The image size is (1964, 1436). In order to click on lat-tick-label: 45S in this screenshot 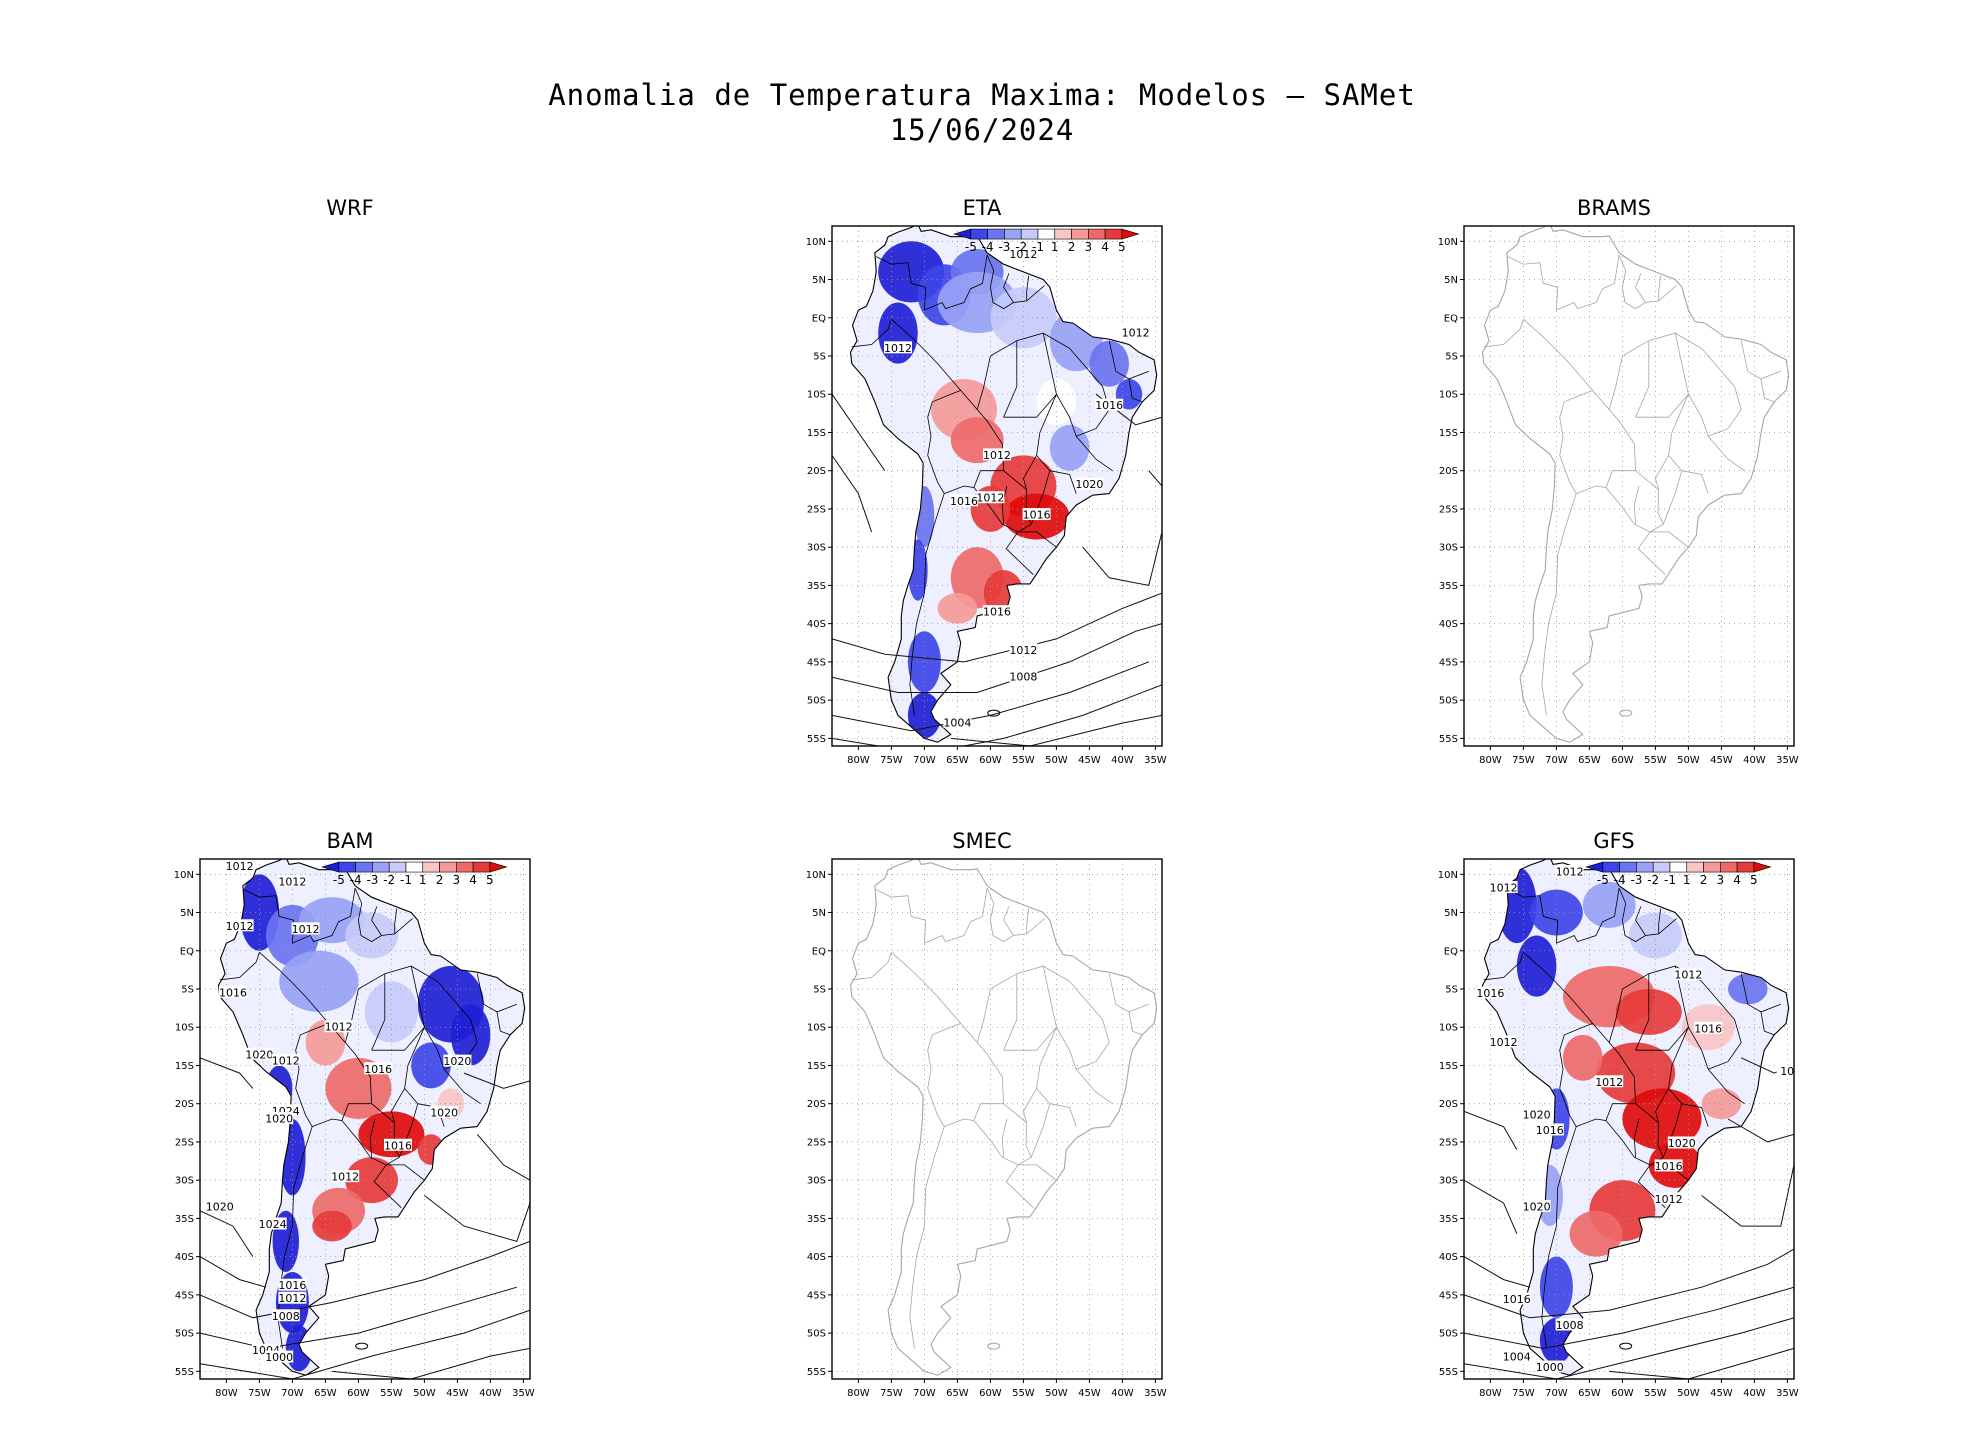, I will do `click(1448, 1295)`.